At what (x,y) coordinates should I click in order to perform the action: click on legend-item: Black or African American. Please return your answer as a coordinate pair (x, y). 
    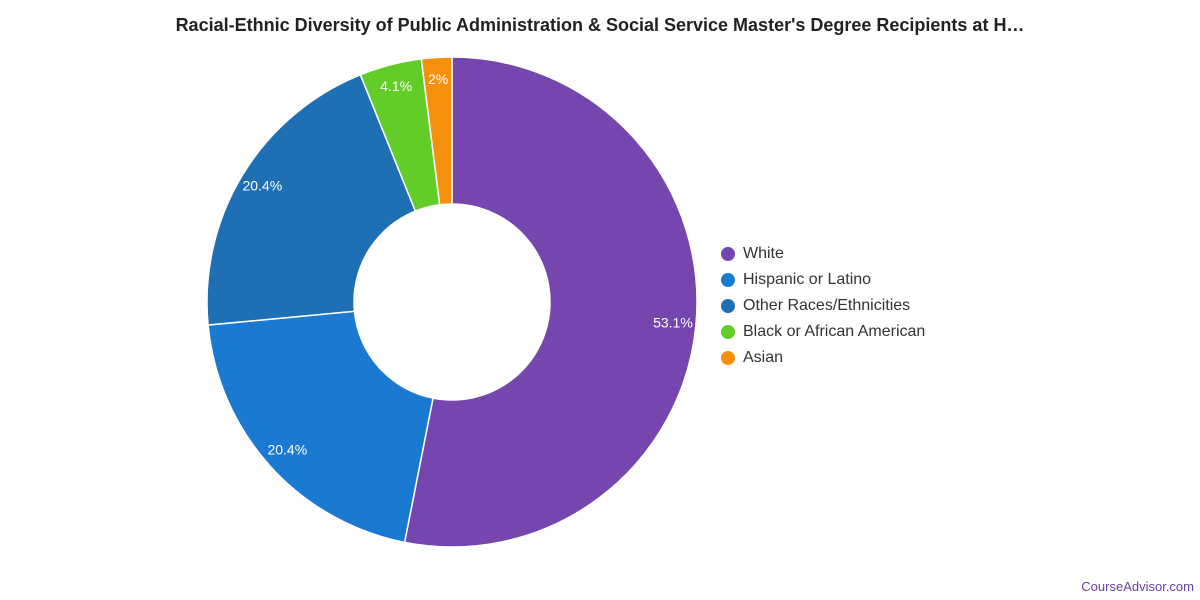
    Looking at the image, I should click on (823, 332).